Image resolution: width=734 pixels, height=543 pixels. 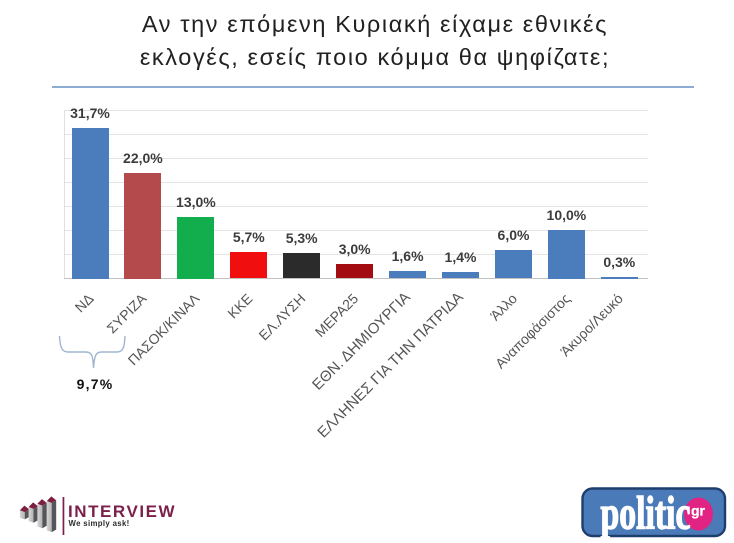 I want to click on svg-text: ΕΘΝ. ΔΗΜΙΟΥΡΓΙΑ, so click(x=361, y=341).